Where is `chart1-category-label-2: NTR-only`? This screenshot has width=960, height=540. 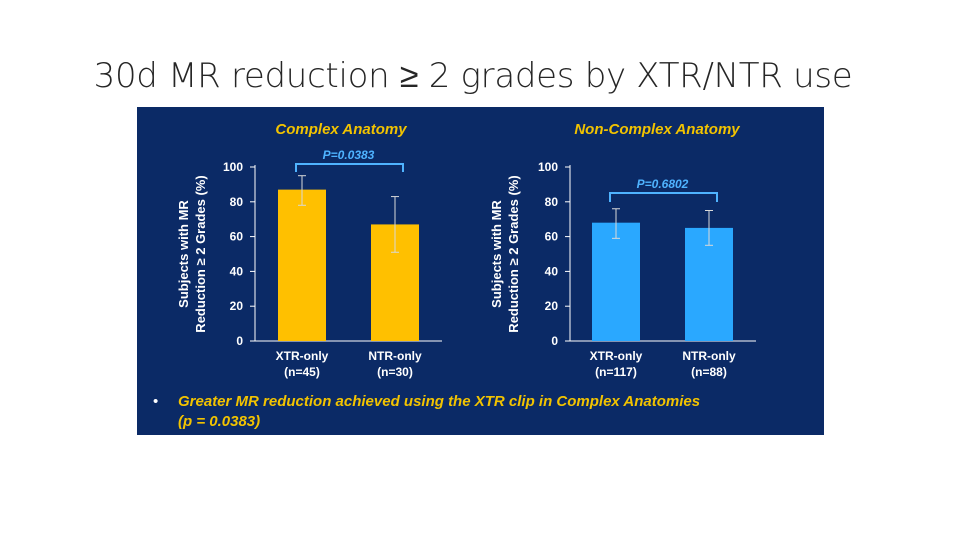 chart1-category-label-2: NTR-only is located at coordinates (395, 356).